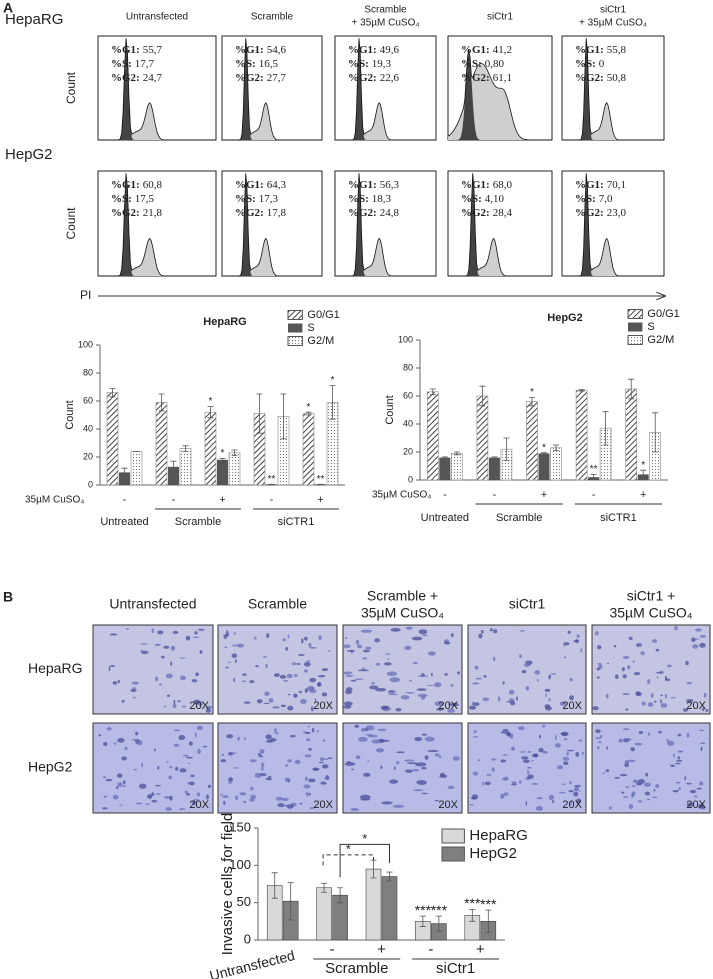 The height and width of the screenshot is (979, 713). I want to click on stat-label: %S:, so click(245, 64).